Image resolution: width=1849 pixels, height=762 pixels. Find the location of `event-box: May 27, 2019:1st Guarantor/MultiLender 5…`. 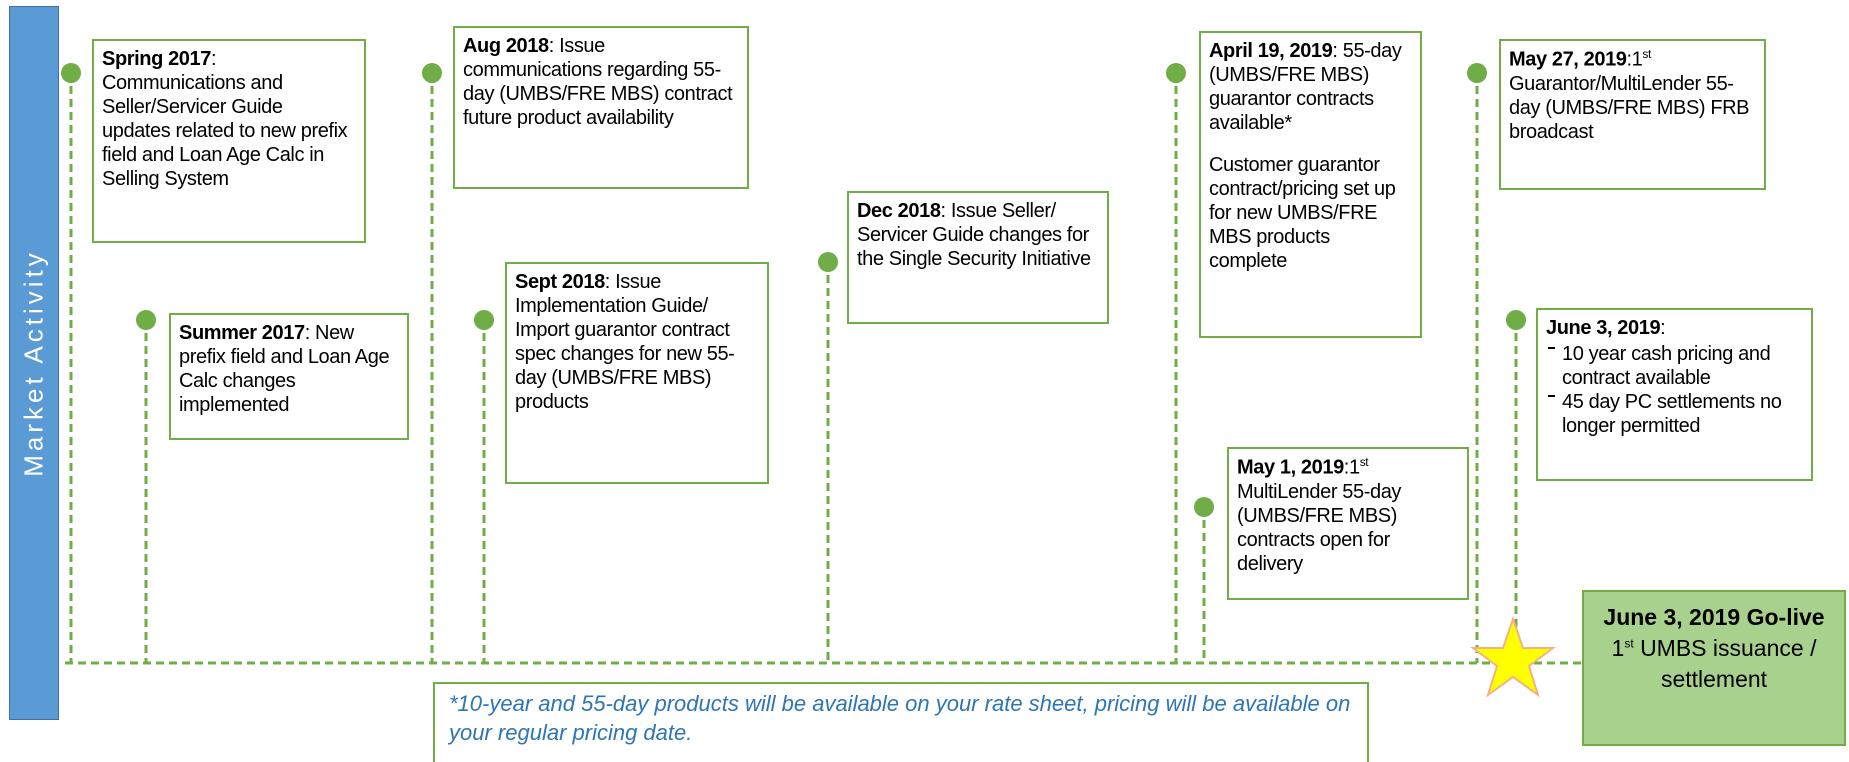

event-box: May 27, 2019:1st Guarantor/MultiLender 5… is located at coordinates (1632, 114).